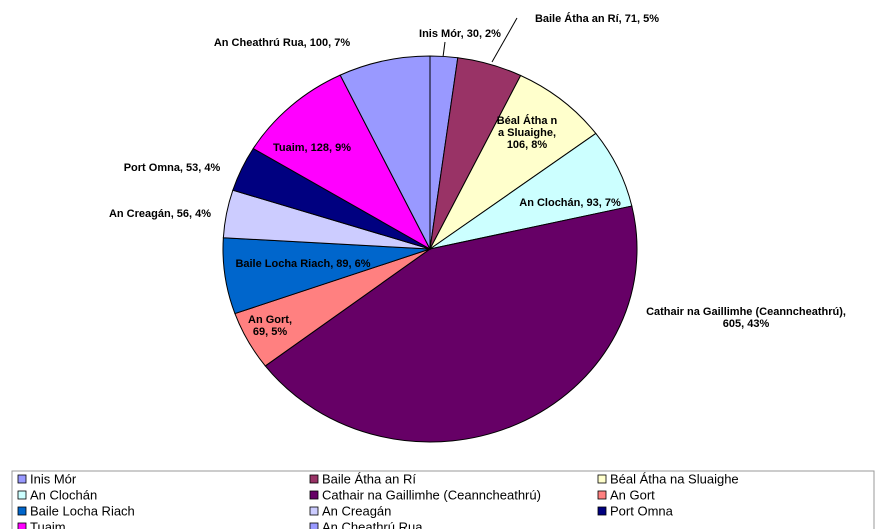  Describe the element at coordinates (597, 19) in the screenshot. I see `data-label: Baile Átha an Rí, 71, 5%` at that location.